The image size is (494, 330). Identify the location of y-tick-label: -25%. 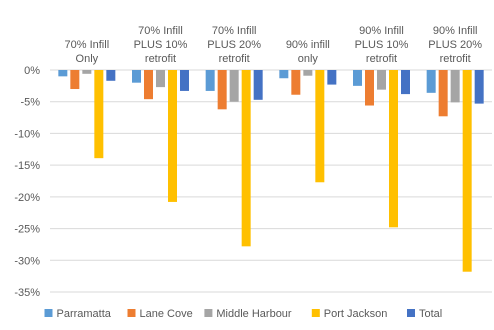
(27, 230).